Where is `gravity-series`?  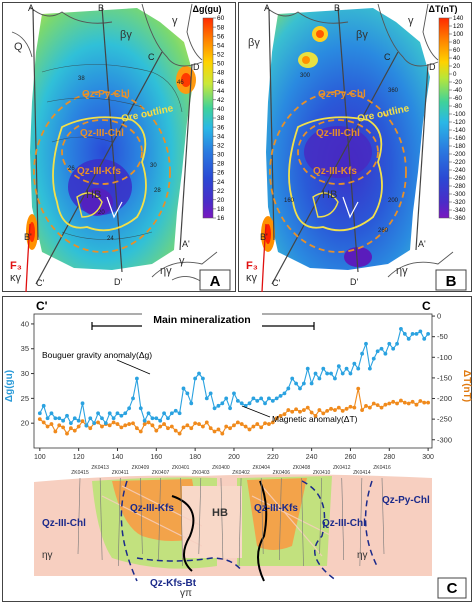
gravity-series is located at coordinates (234, 377).